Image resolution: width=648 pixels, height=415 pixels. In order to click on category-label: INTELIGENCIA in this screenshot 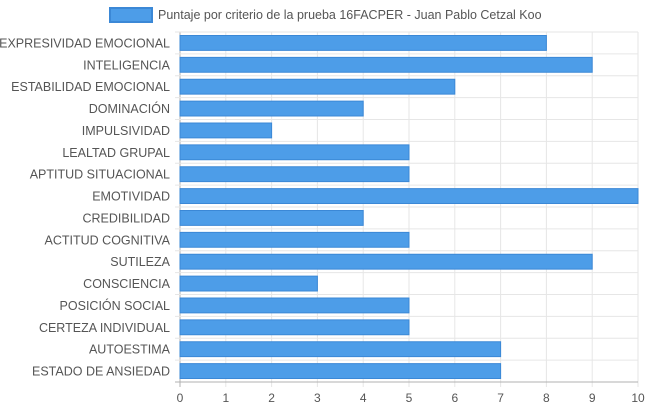, I will do `click(126, 65)`.